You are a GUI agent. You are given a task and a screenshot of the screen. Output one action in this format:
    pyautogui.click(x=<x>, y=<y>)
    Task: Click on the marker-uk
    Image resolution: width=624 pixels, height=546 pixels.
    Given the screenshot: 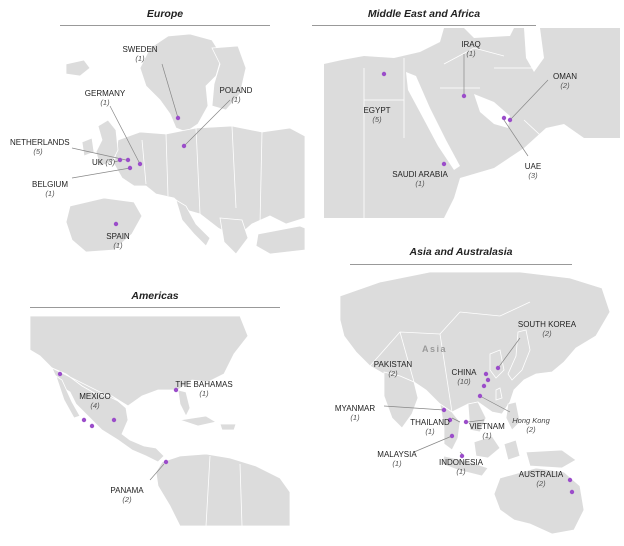 What is the action you would take?
    pyautogui.click(x=120, y=160)
    